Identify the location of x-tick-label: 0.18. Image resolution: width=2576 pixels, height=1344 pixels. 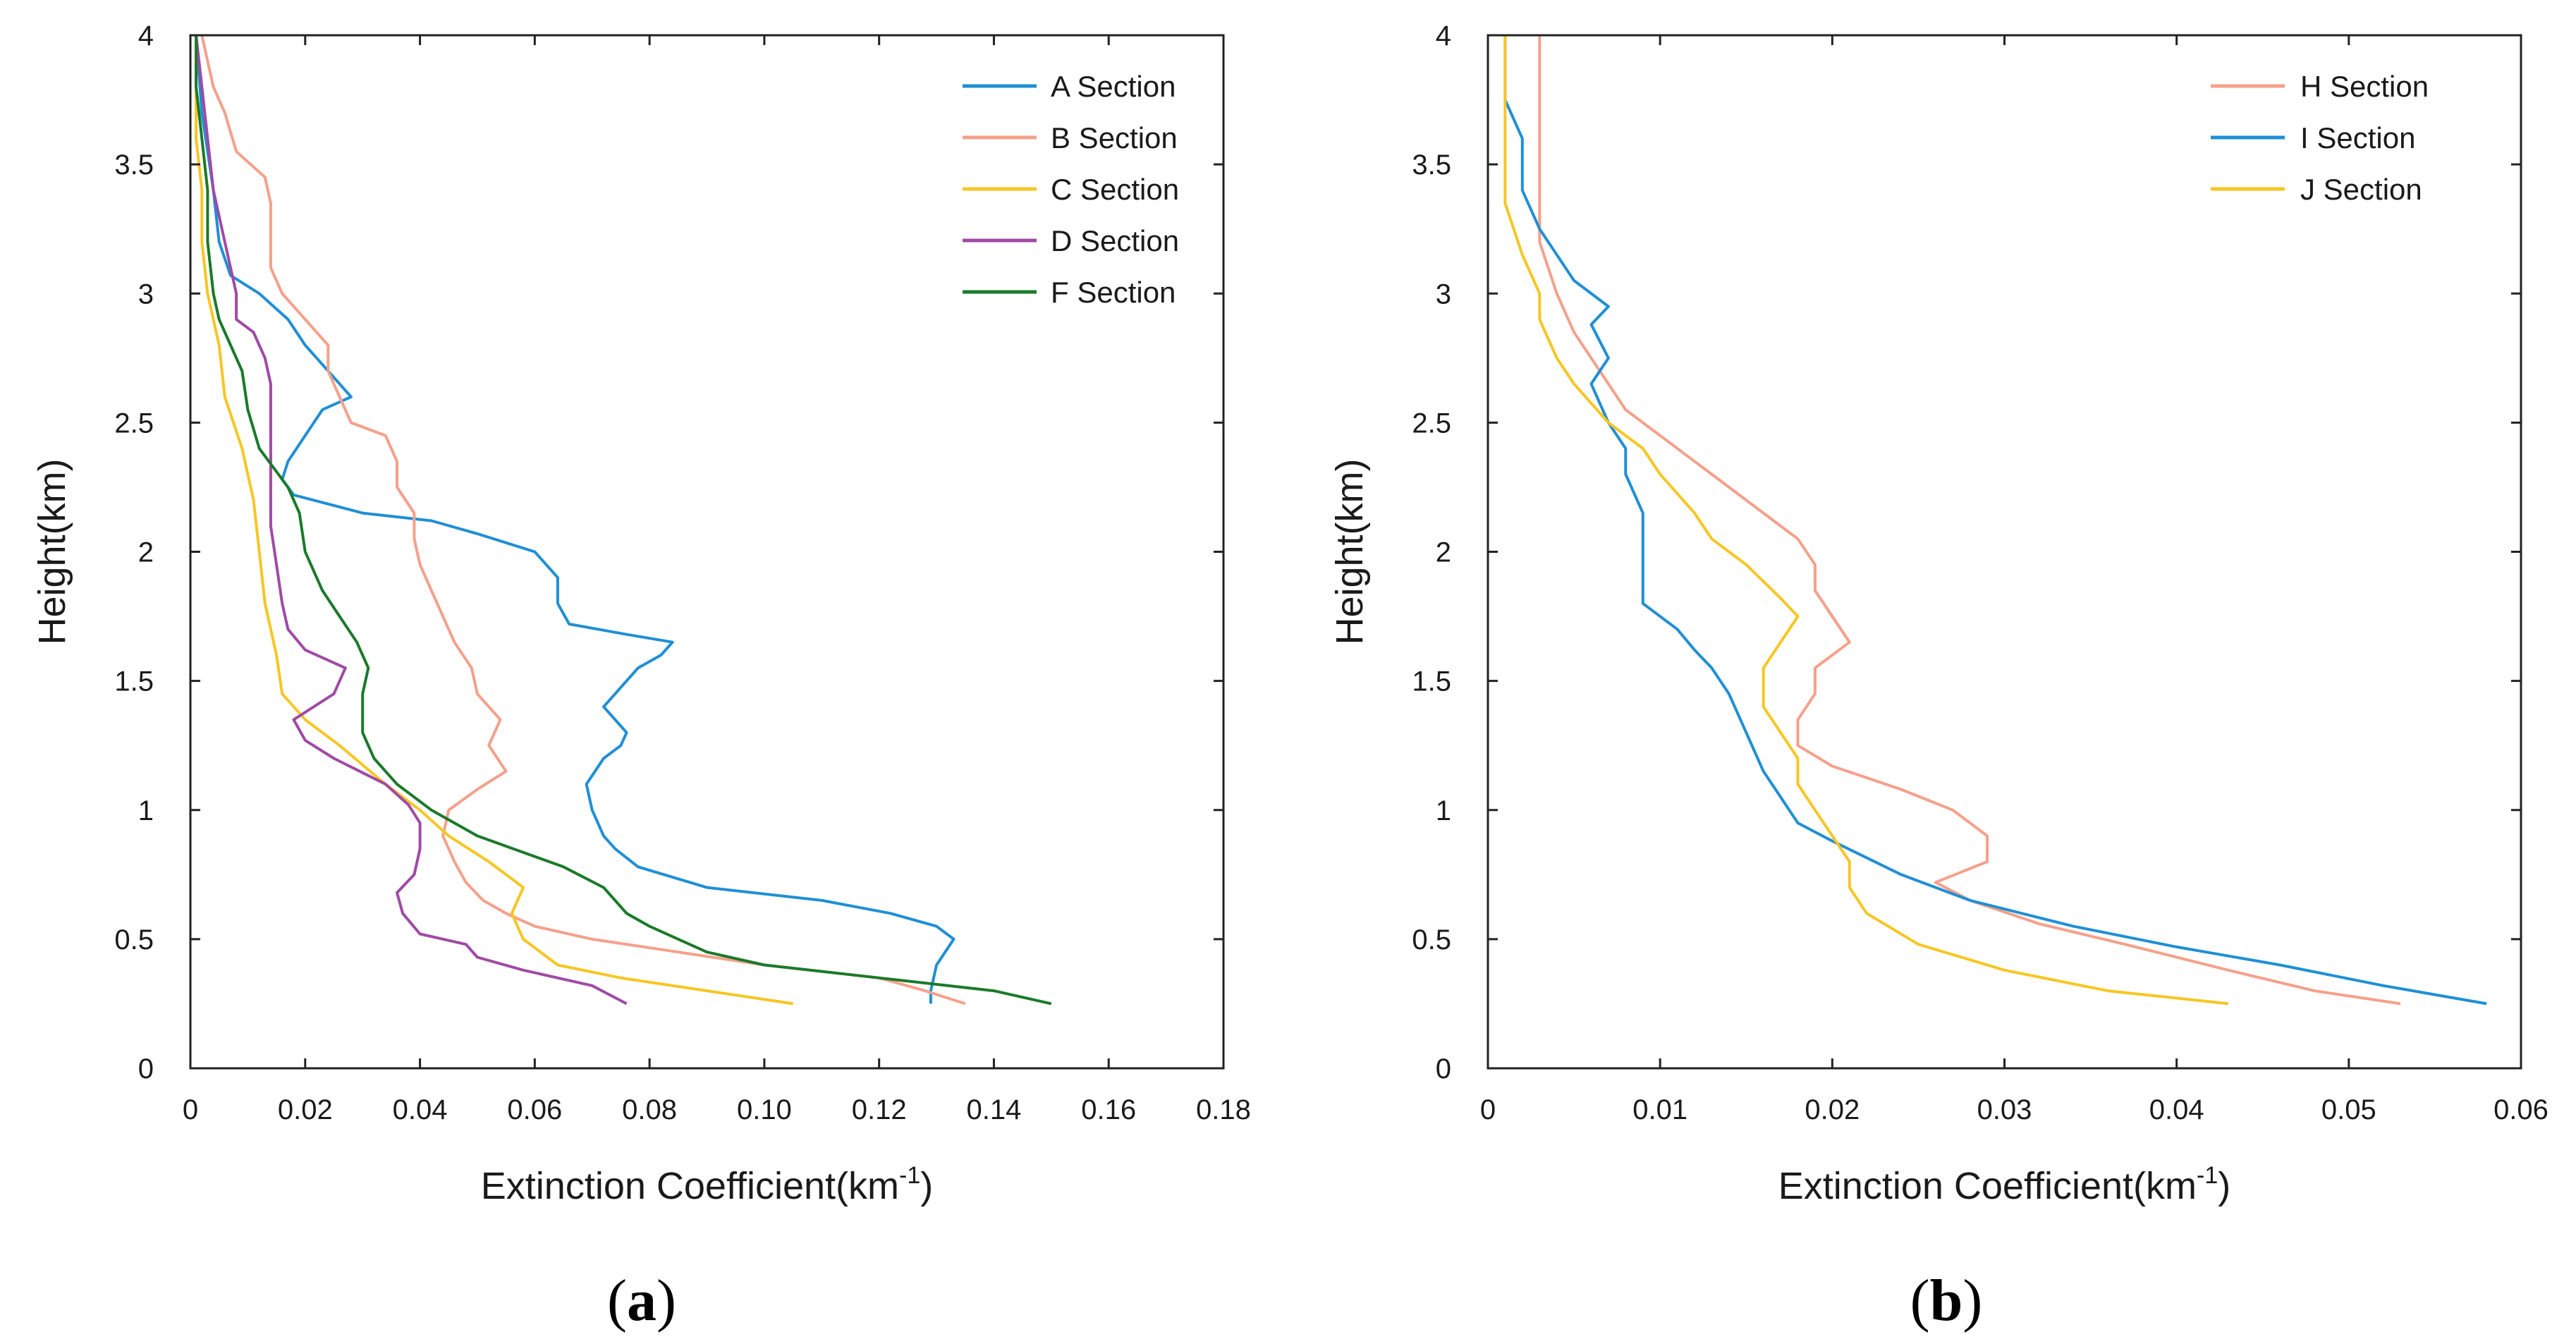
(1223, 1109).